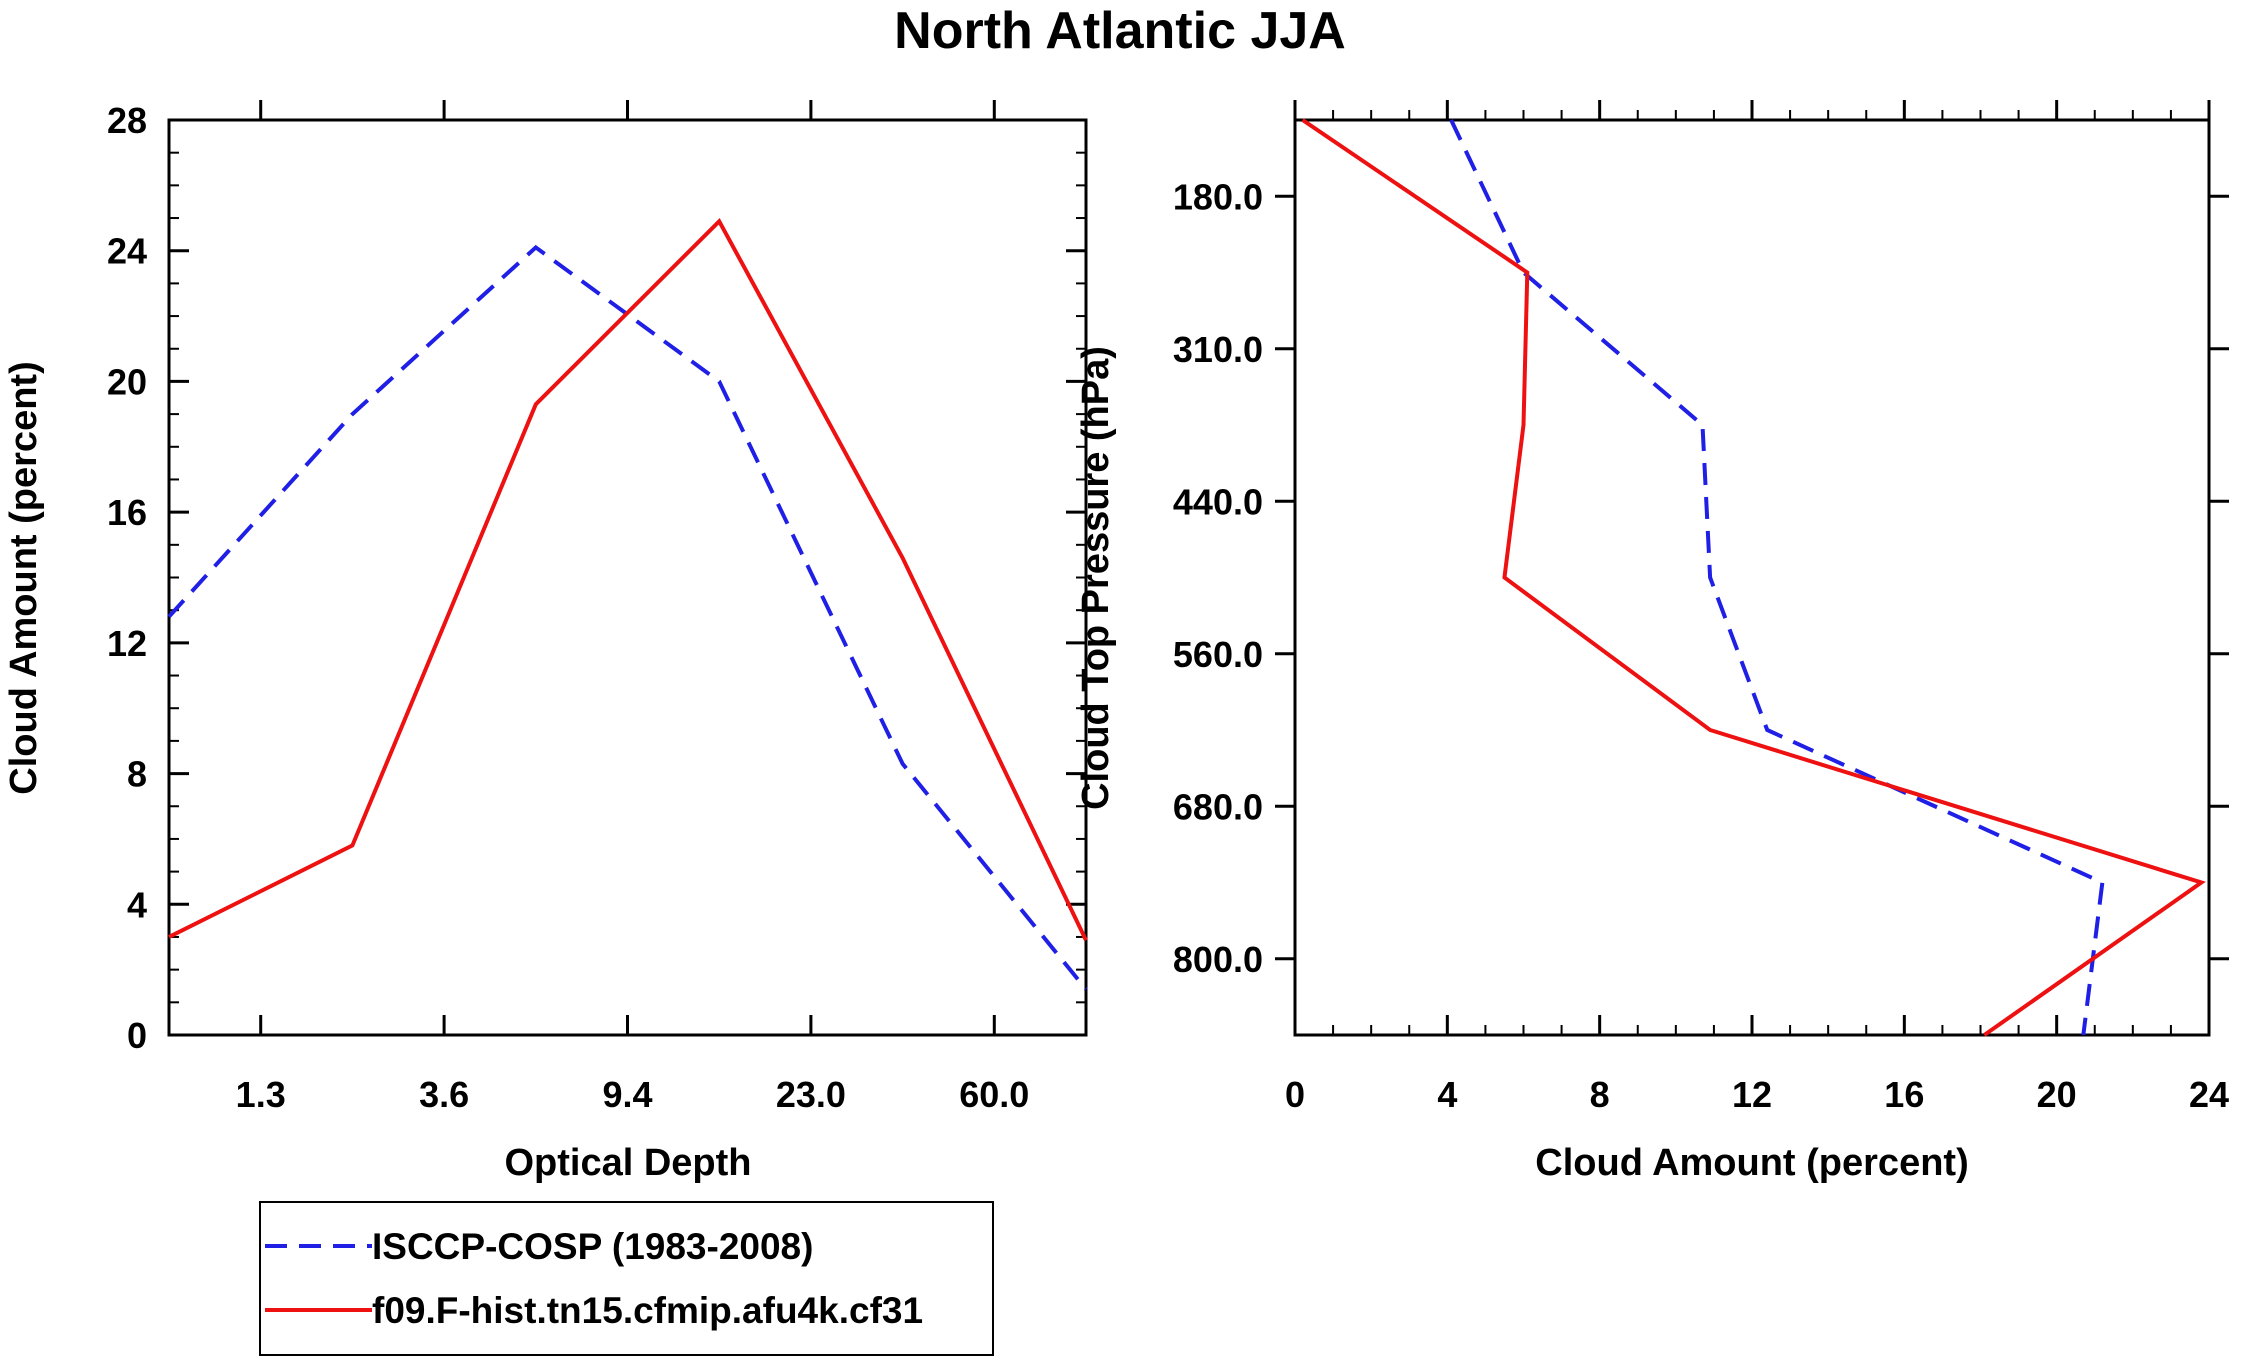 The height and width of the screenshot is (1364, 2241). What do you see at coordinates (1447, 1094) in the screenshot?
I see `right-x-tick-label: 4` at bounding box center [1447, 1094].